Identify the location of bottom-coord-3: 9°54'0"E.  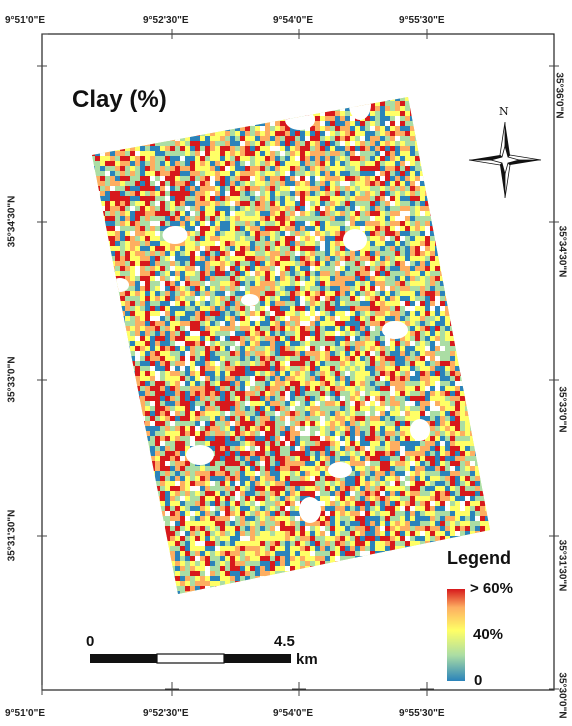
(293, 713).